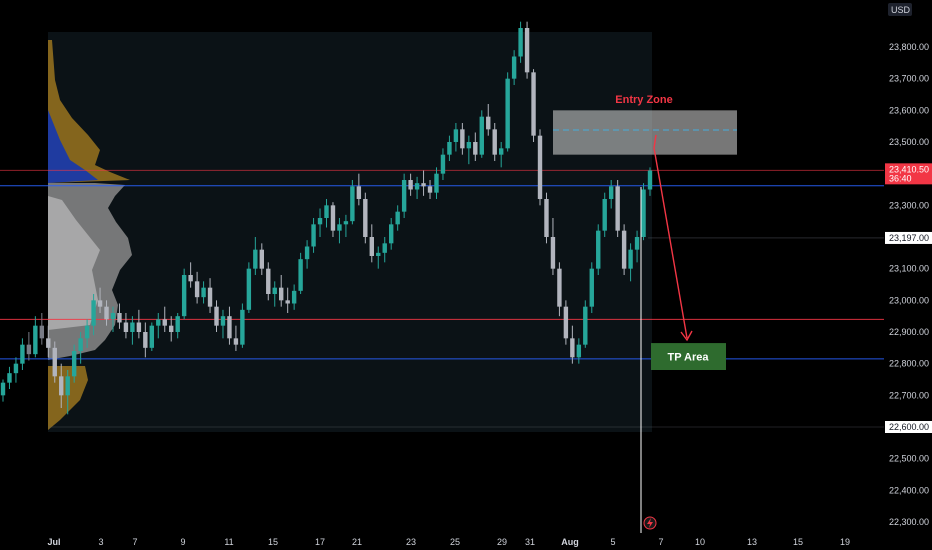 The width and height of the screenshot is (932, 550). What do you see at coordinates (645, 132) in the screenshot?
I see `entry-zone-box` at bounding box center [645, 132].